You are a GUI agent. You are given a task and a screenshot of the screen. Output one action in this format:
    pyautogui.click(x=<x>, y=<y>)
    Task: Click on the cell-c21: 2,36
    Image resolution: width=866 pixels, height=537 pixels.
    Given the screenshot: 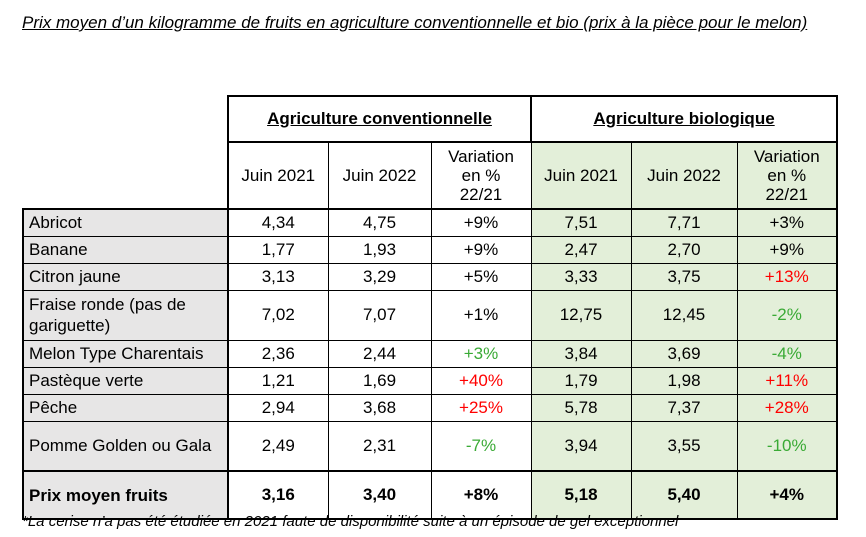 What is the action you would take?
    pyautogui.click(x=278, y=354)
    